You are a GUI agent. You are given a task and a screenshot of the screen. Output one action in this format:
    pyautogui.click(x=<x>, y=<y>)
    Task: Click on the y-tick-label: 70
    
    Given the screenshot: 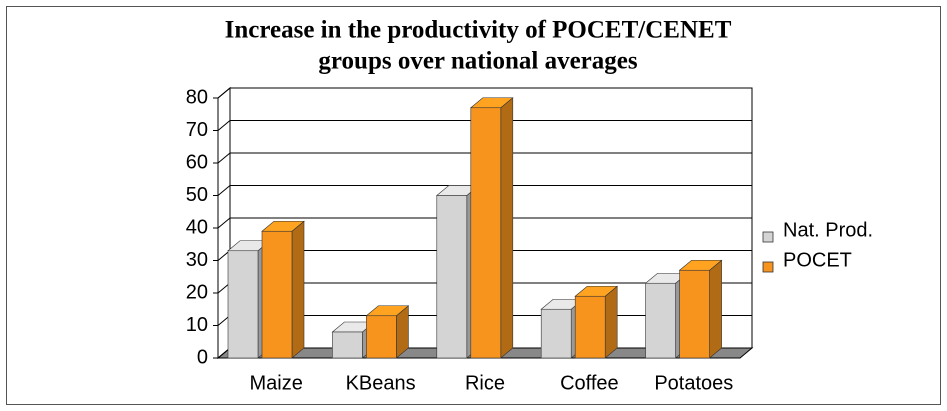 What is the action you would take?
    pyautogui.click(x=197, y=130)
    